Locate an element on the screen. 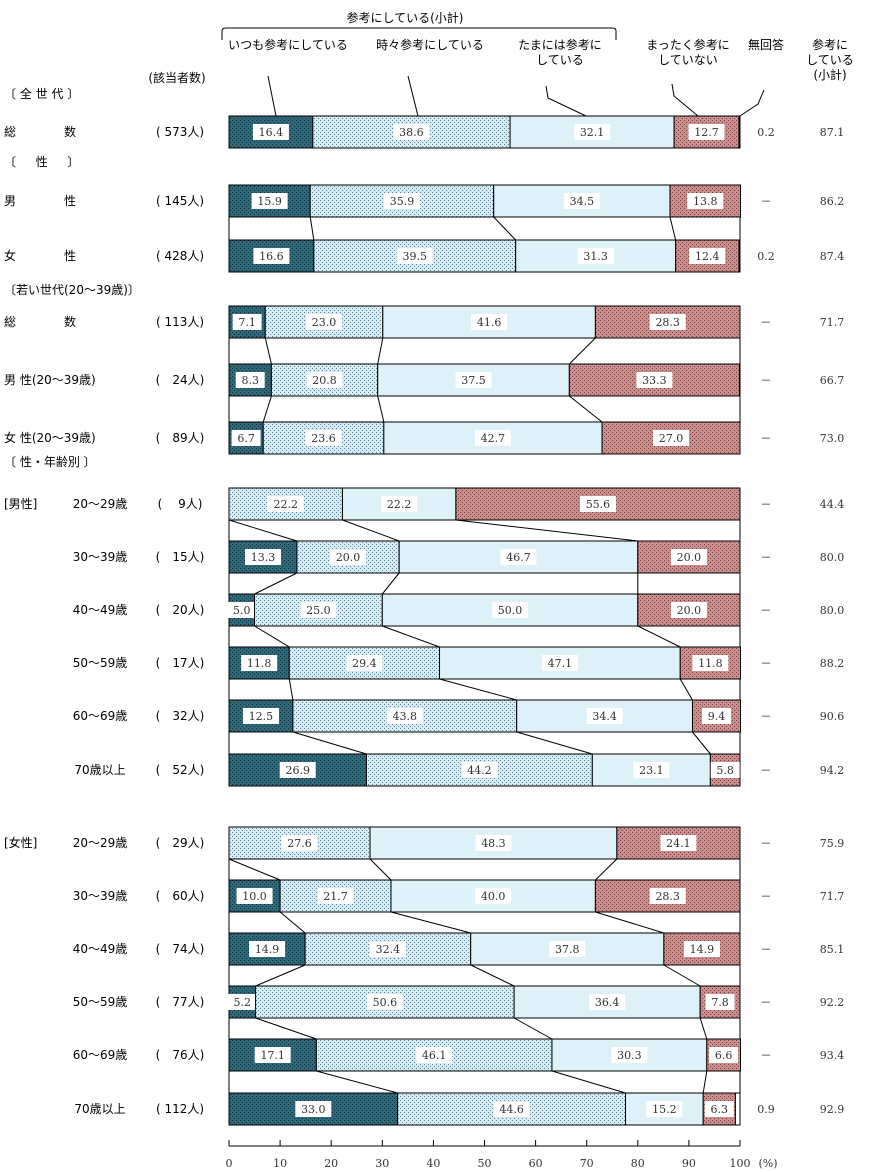  subtotal-value: 80.0 is located at coordinates (832, 557).